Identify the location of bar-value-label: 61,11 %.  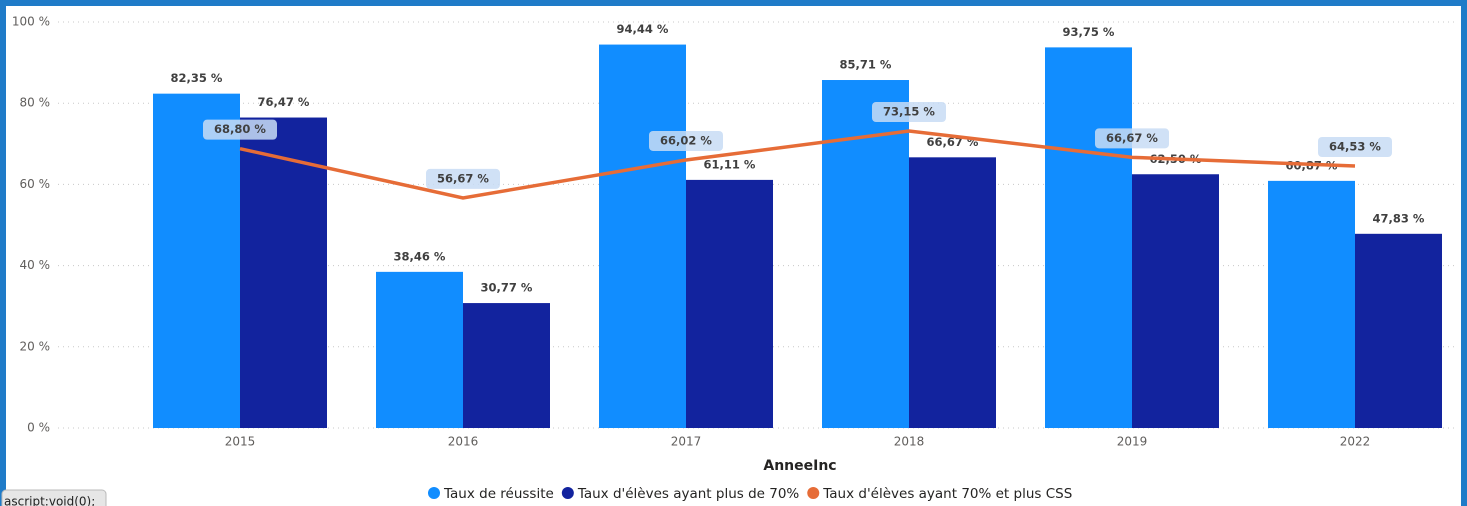
(730, 164).